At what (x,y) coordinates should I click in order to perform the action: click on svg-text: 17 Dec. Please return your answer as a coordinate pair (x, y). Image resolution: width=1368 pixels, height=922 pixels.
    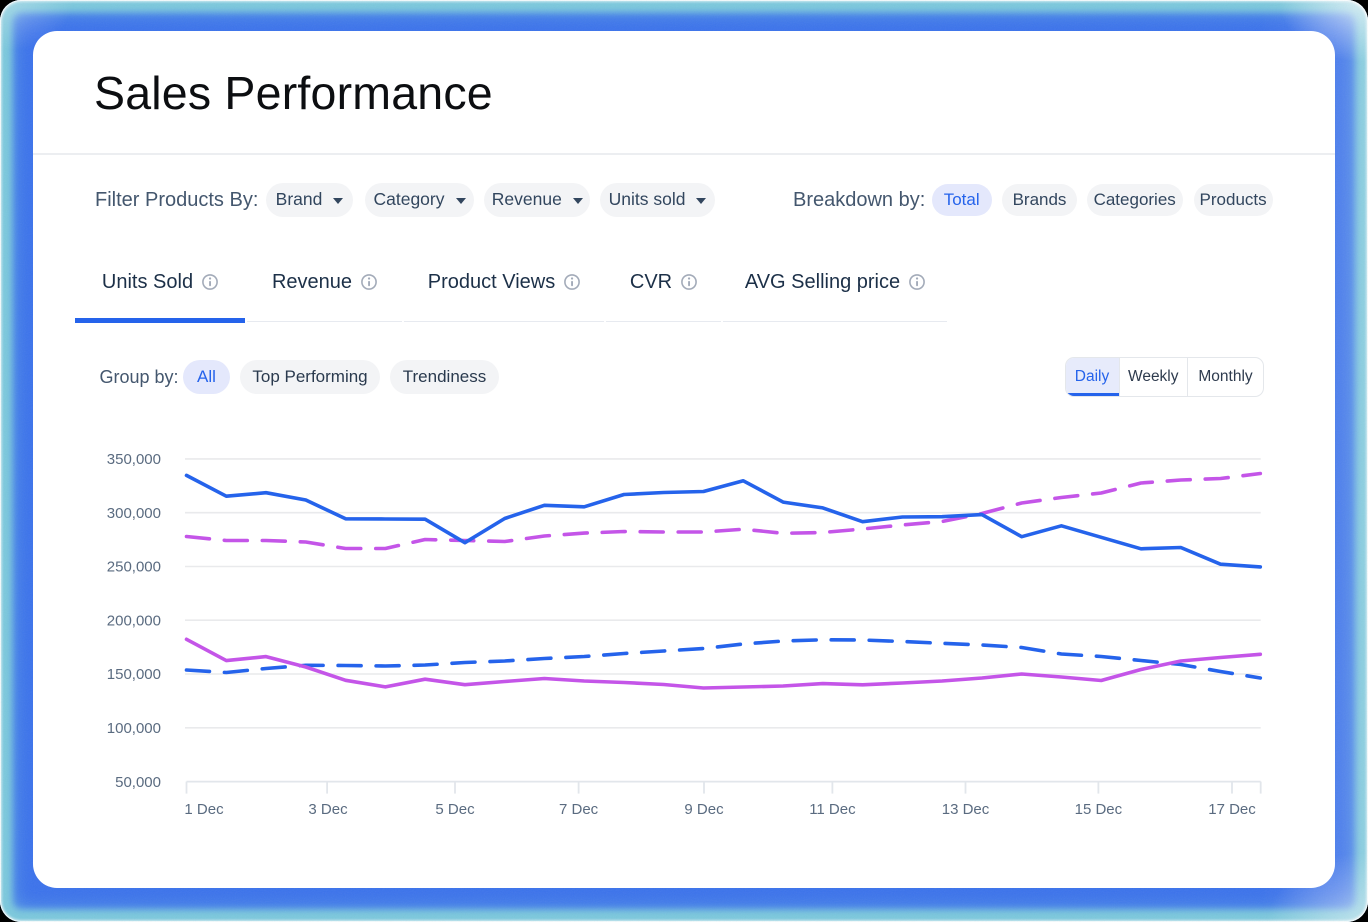
    Looking at the image, I should click on (1232, 809).